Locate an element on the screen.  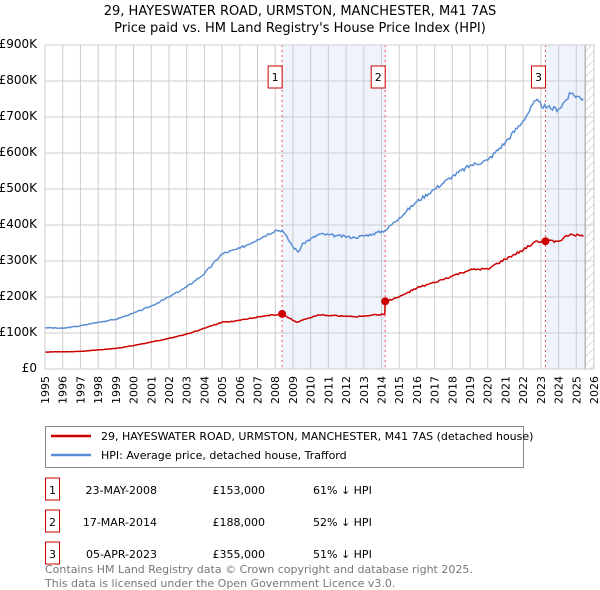
x-tick-label: 2014 is located at coordinates (381, 390).